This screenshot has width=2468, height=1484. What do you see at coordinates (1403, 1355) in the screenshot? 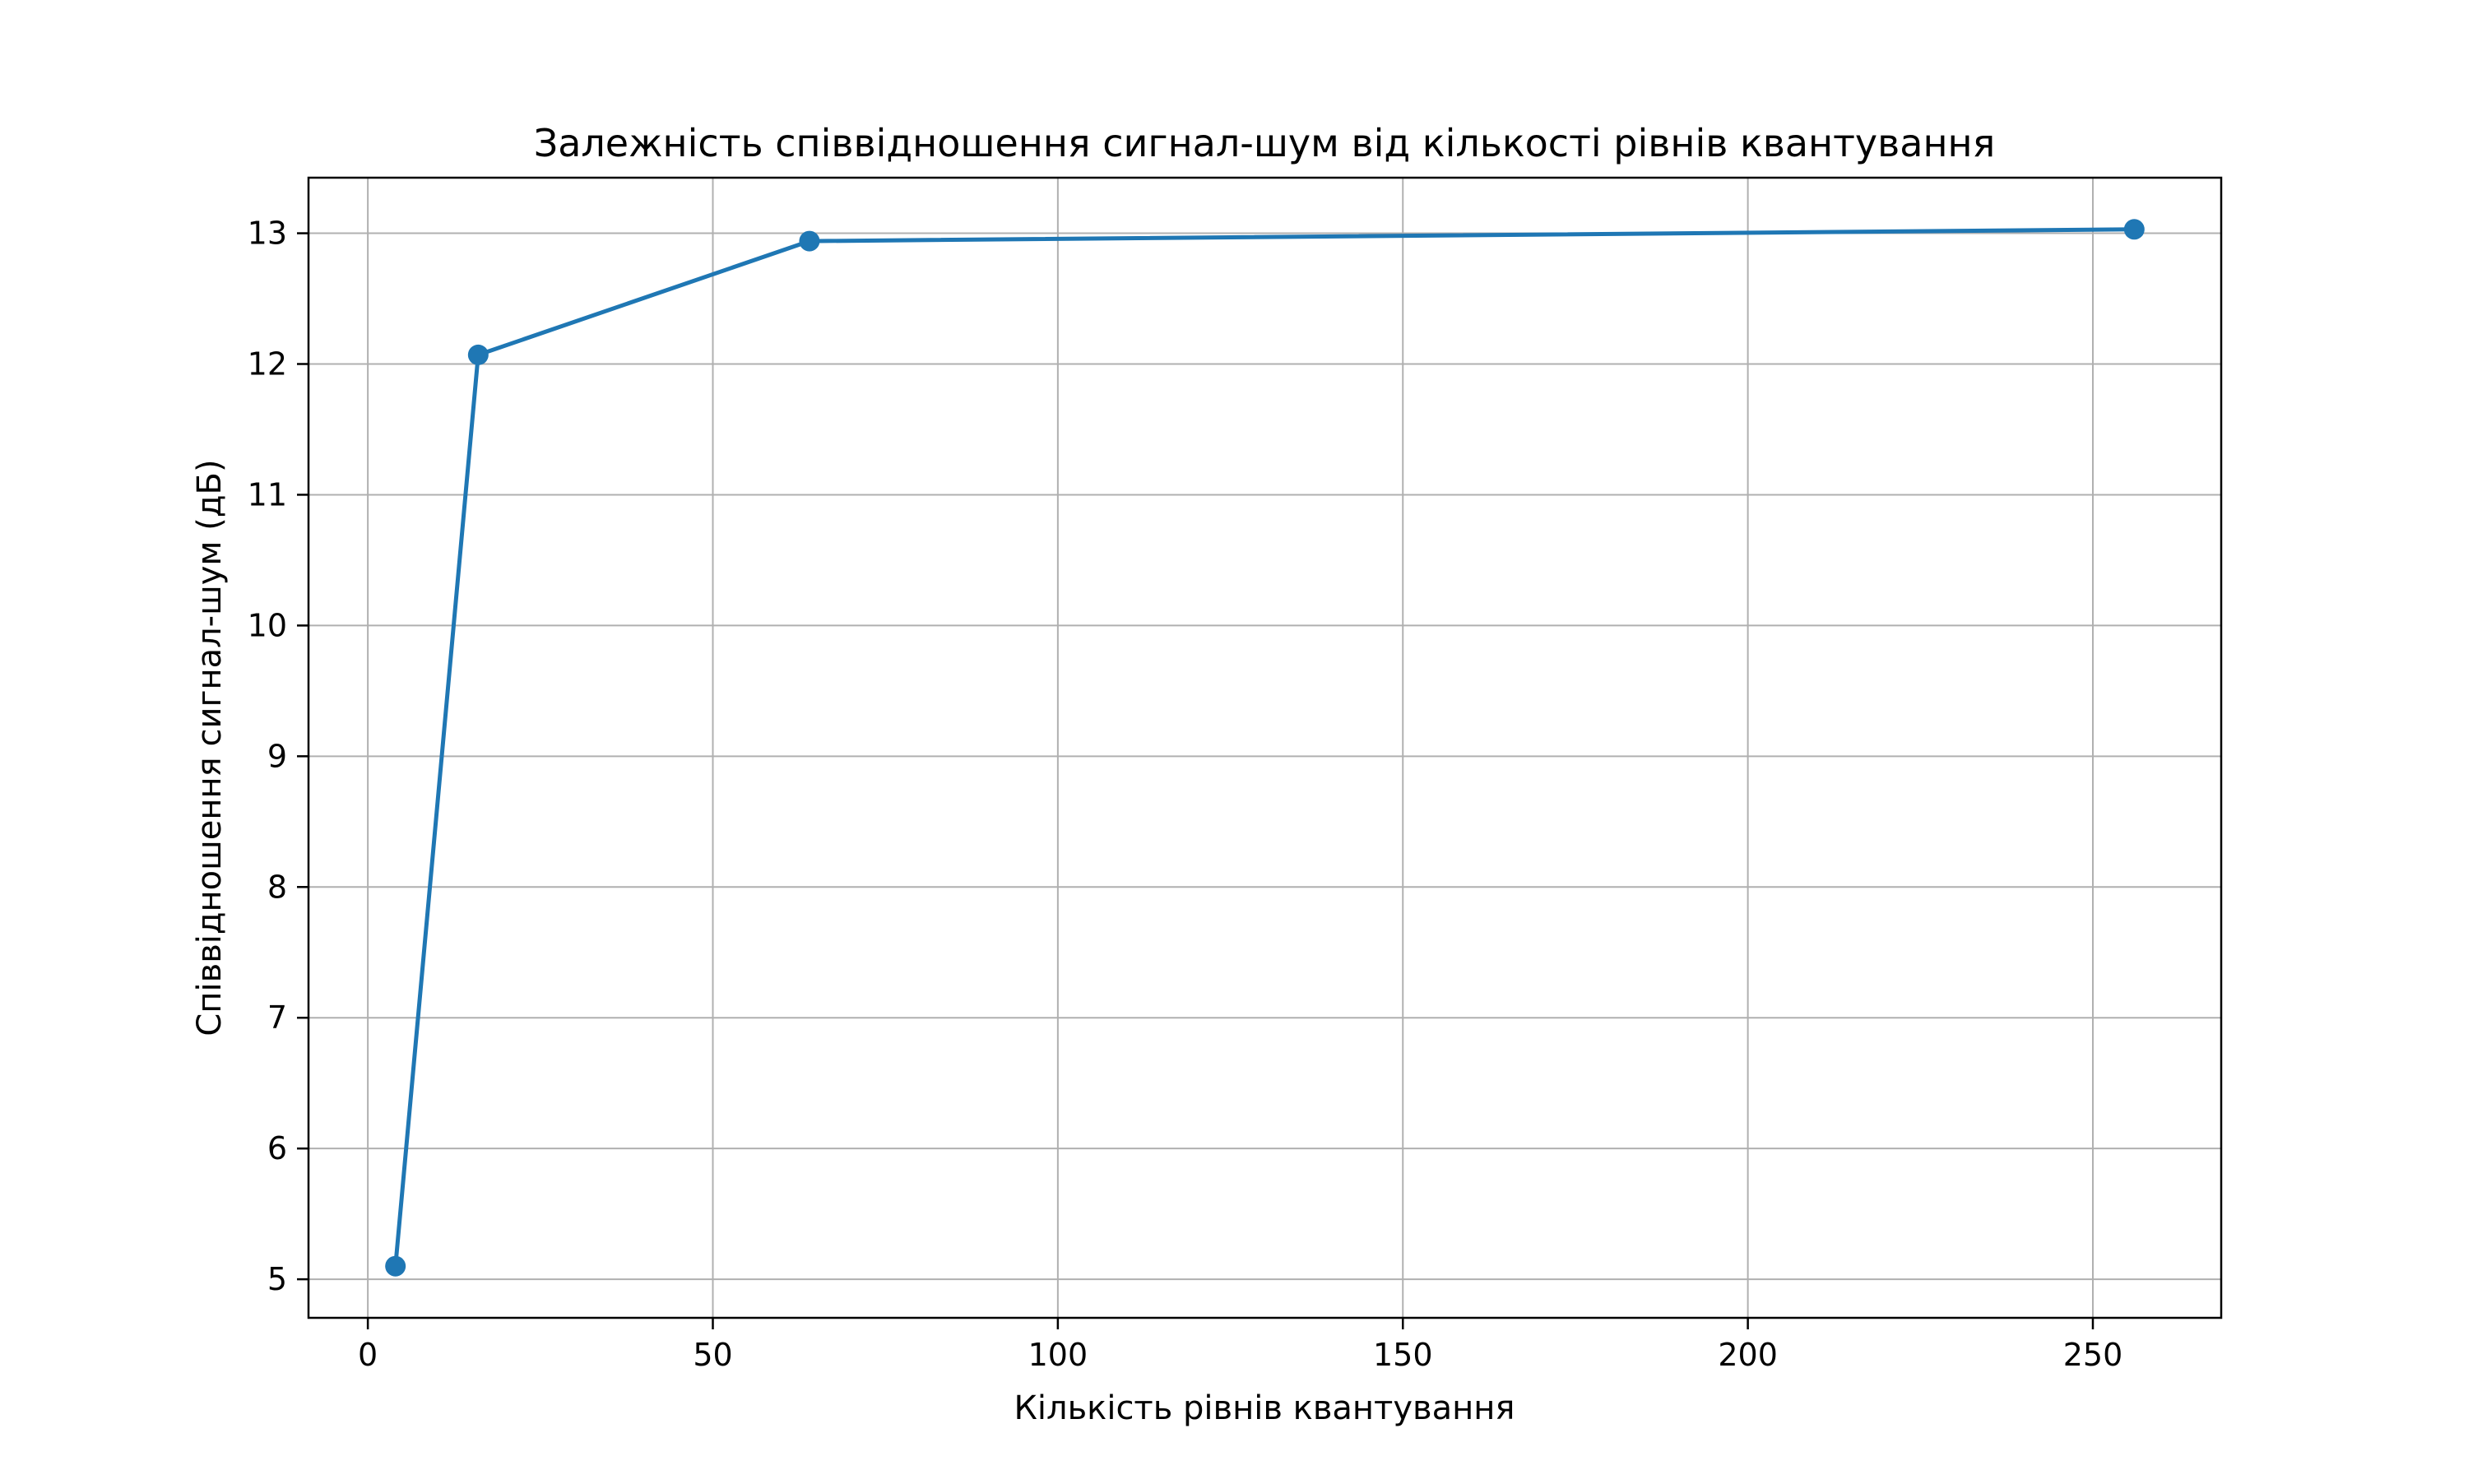
I see `x-tick-label: 150` at bounding box center [1403, 1355].